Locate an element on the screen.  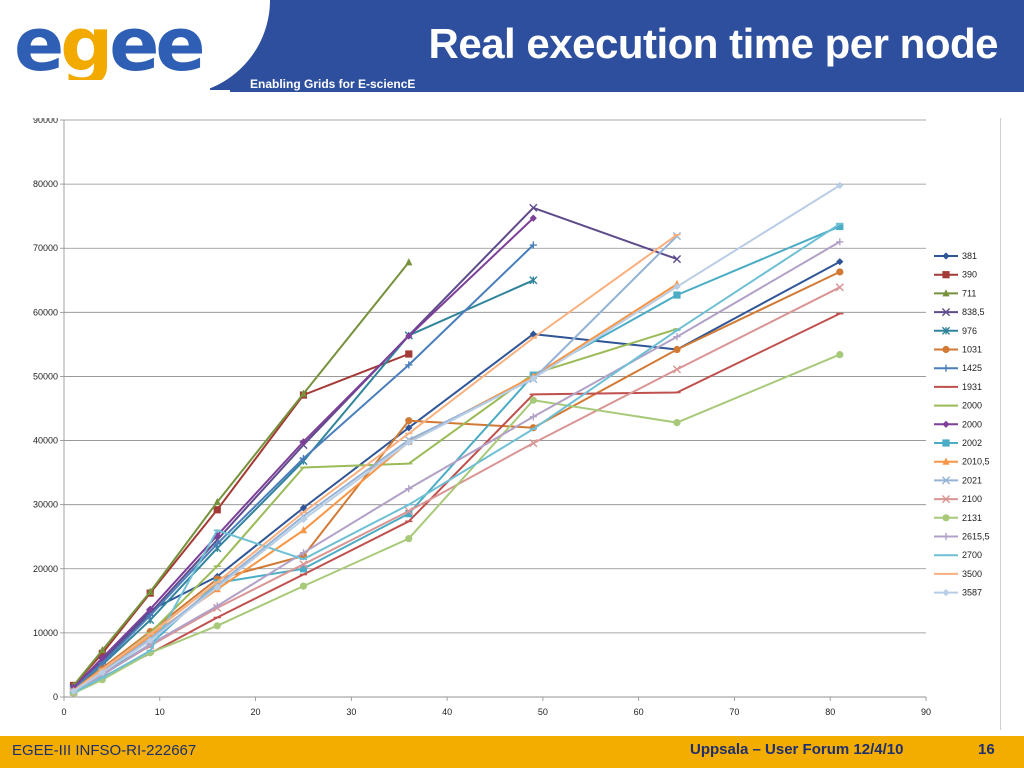
legend-label: 3587 is located at coordinates (972, 593).